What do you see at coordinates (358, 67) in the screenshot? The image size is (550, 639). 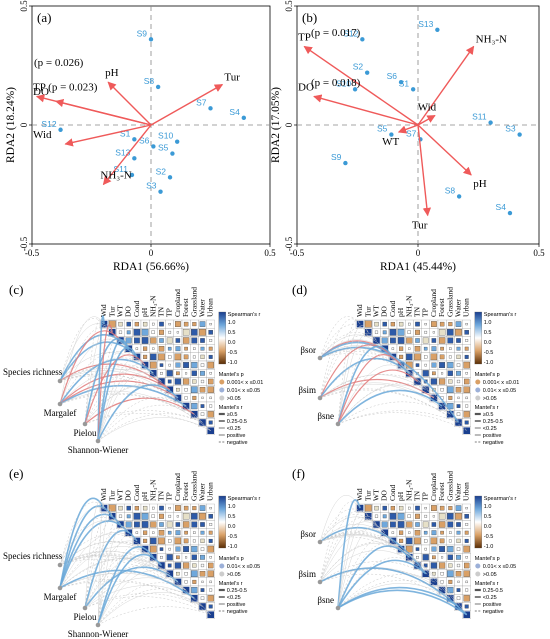 I see `site-label: S2` at bounding box center [358, 67].